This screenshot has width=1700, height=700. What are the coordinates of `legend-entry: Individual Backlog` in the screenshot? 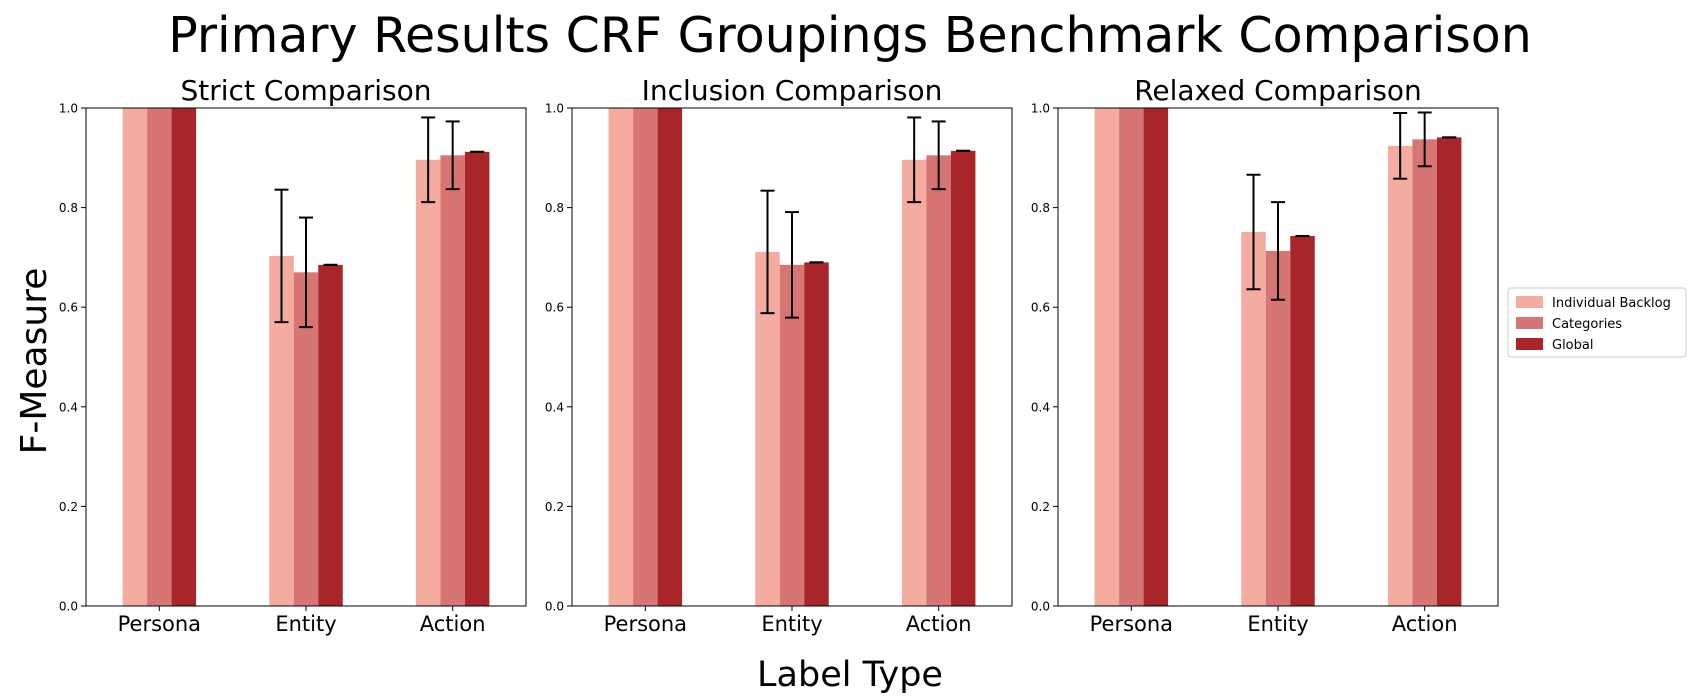 It's located at (1593, 303).